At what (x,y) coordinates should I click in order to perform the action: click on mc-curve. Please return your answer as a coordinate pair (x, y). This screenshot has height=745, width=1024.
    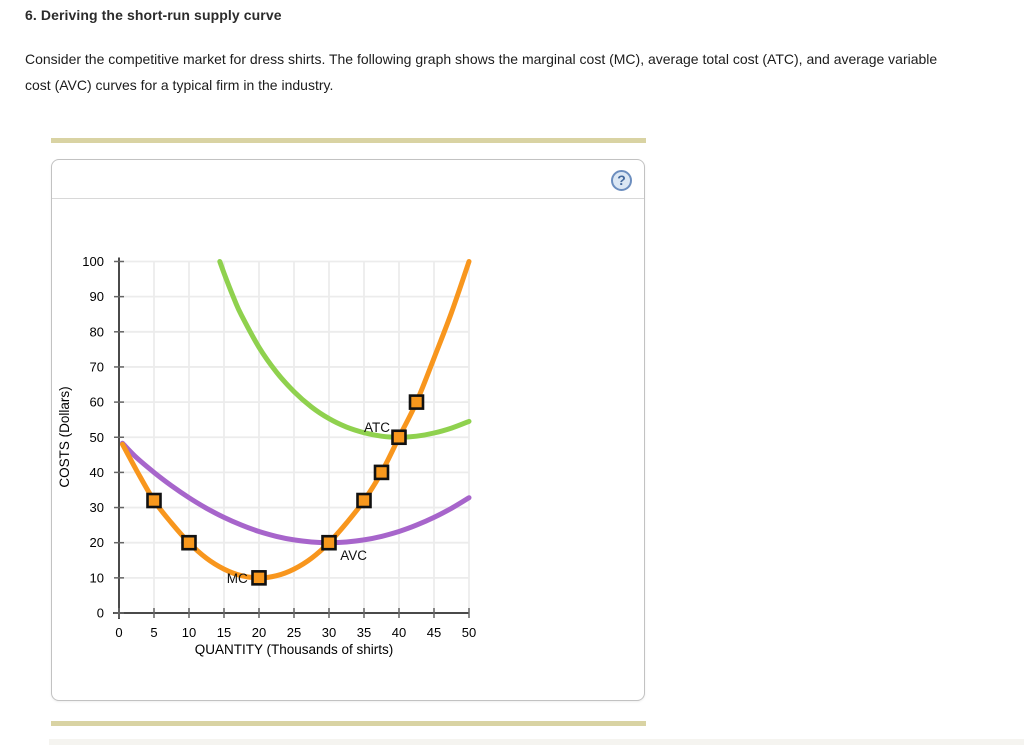
    Looking at the image, I should click on (296, 420).